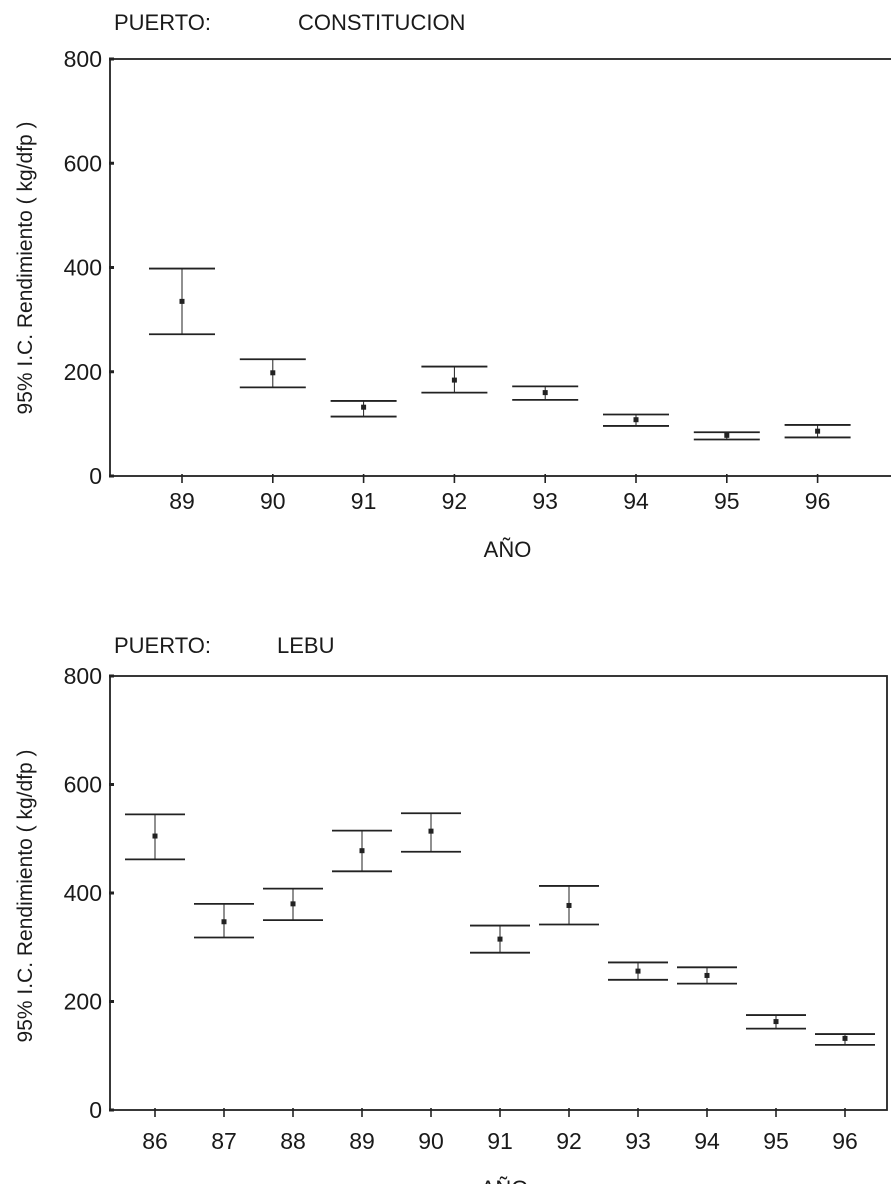 This screenshot has width=891, height=1184. What do you see at coordinates (293, 1141) in the screenshot?
I see `x-tick-label: 88` at bounding box center [293, 1141].